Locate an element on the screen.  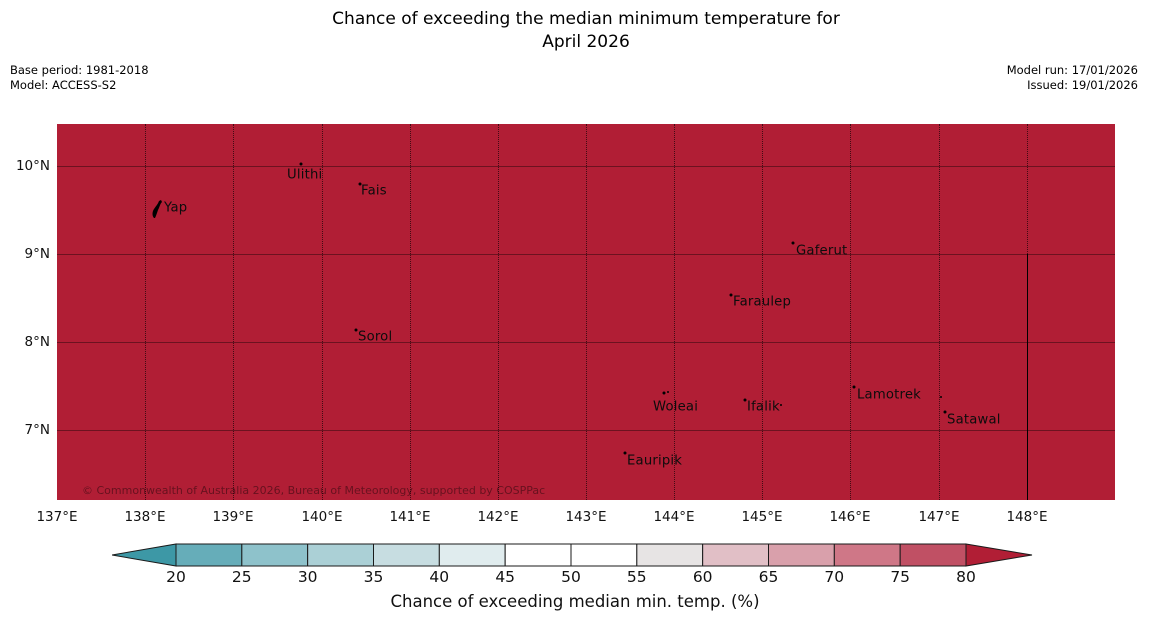
meta-left: Base period: 1981-2018 Model: ACCESS-S2 is located at coordinates (79, 77).